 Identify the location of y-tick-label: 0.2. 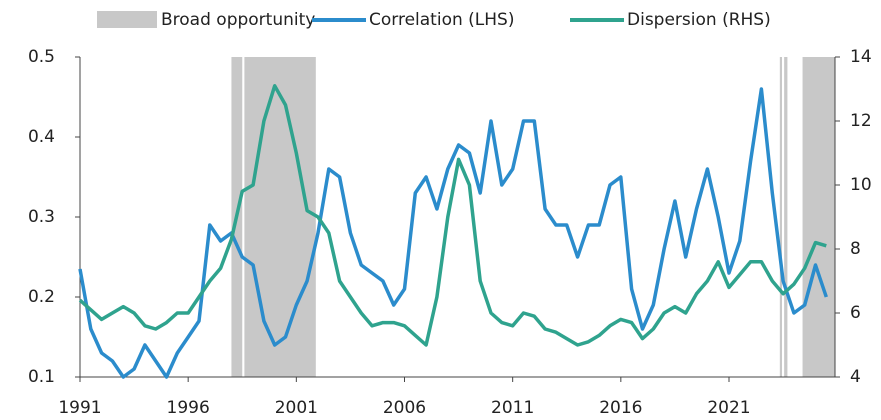
(41, 297).